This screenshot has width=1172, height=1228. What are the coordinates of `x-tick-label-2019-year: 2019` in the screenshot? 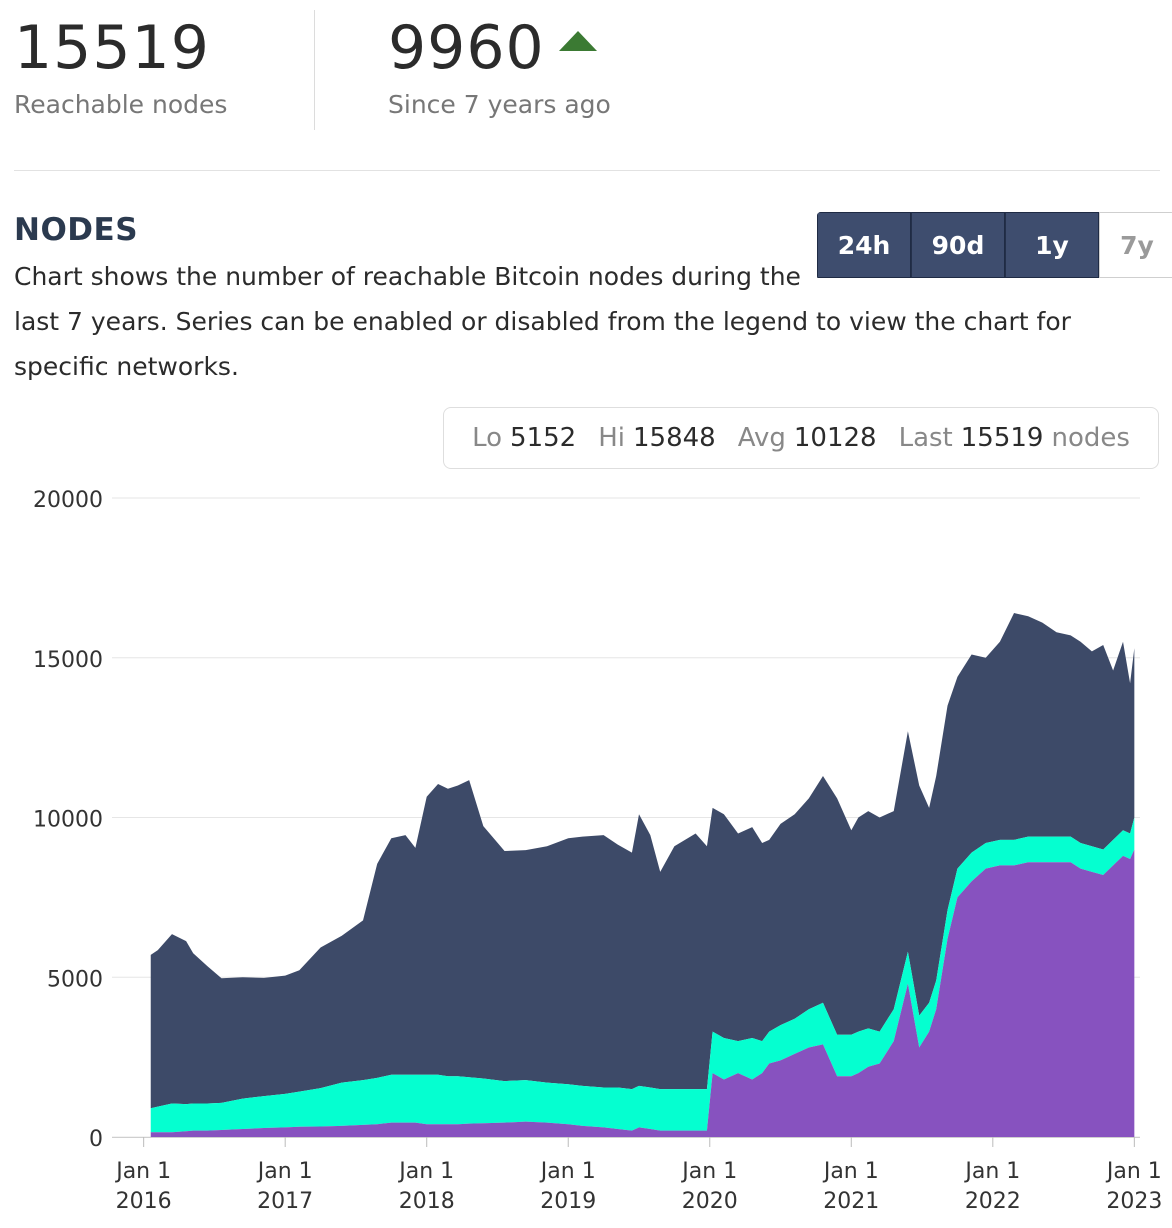 It's located at (568, 1201).